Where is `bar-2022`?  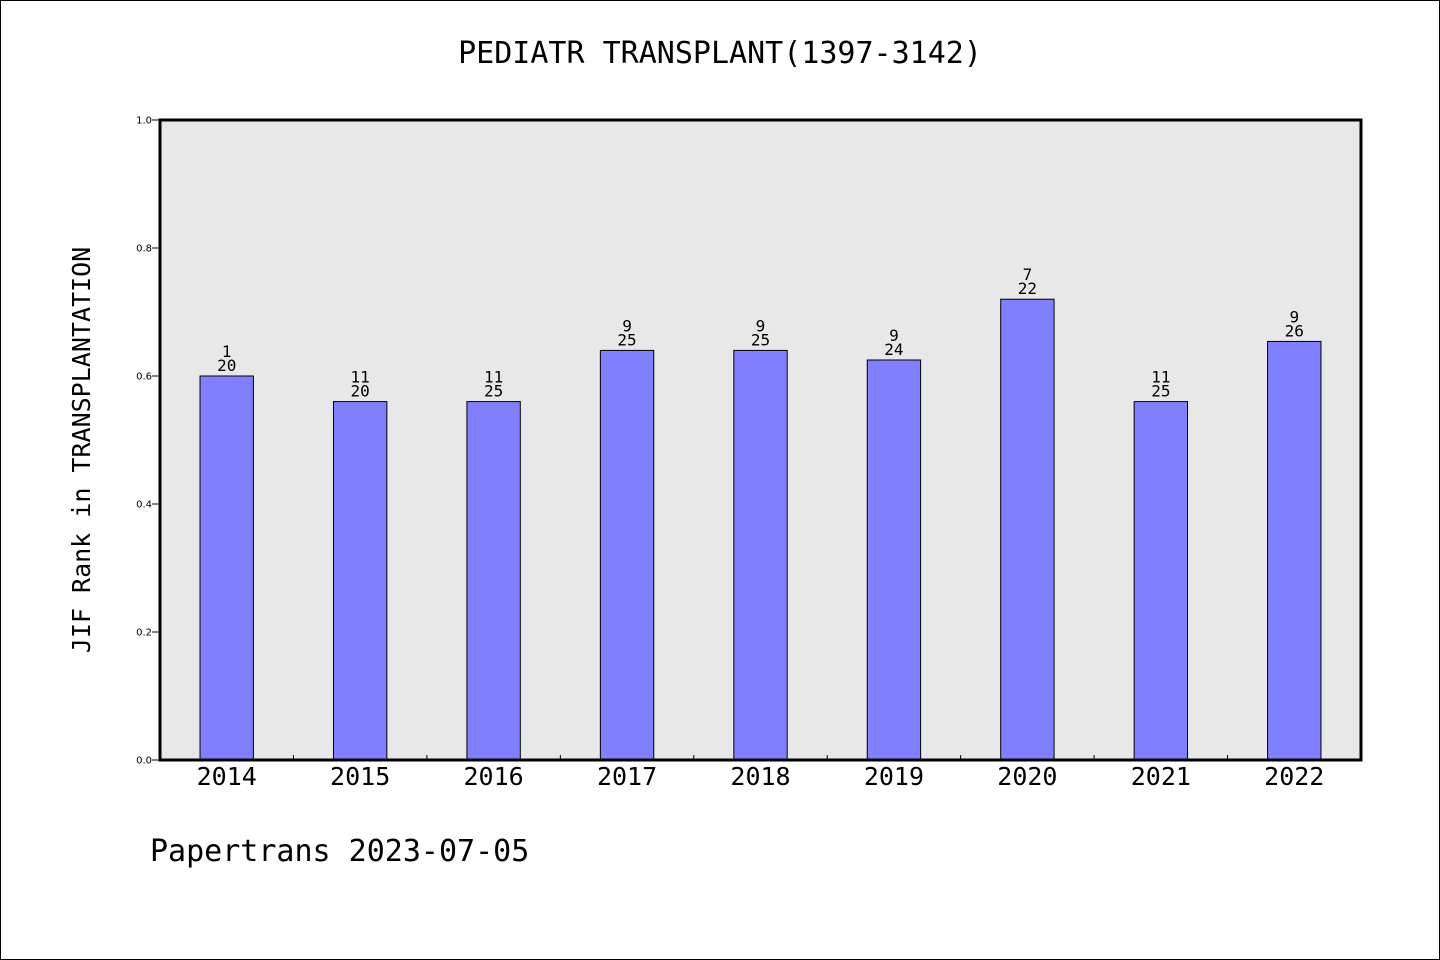
bar-2022 is located at coordinates (1294, 550).